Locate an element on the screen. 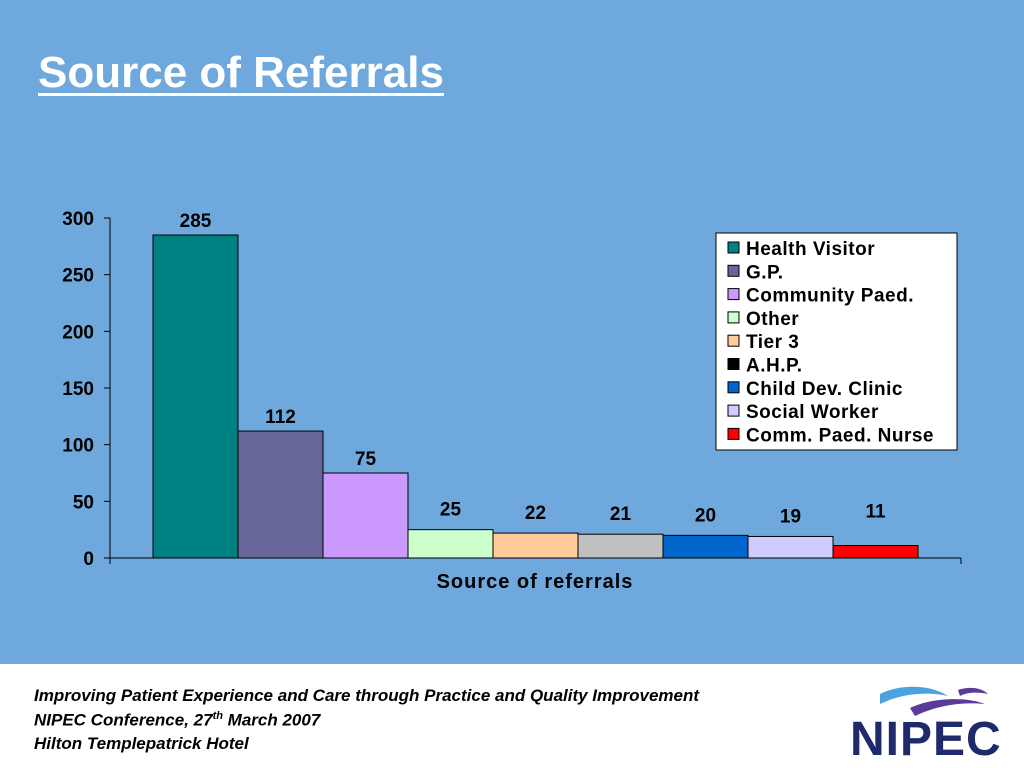 The width and height of the screenshot is (1024, 768). footer-line-2: NIPEC Conference, 27th March 2007 is located at coordinates (177, 720).